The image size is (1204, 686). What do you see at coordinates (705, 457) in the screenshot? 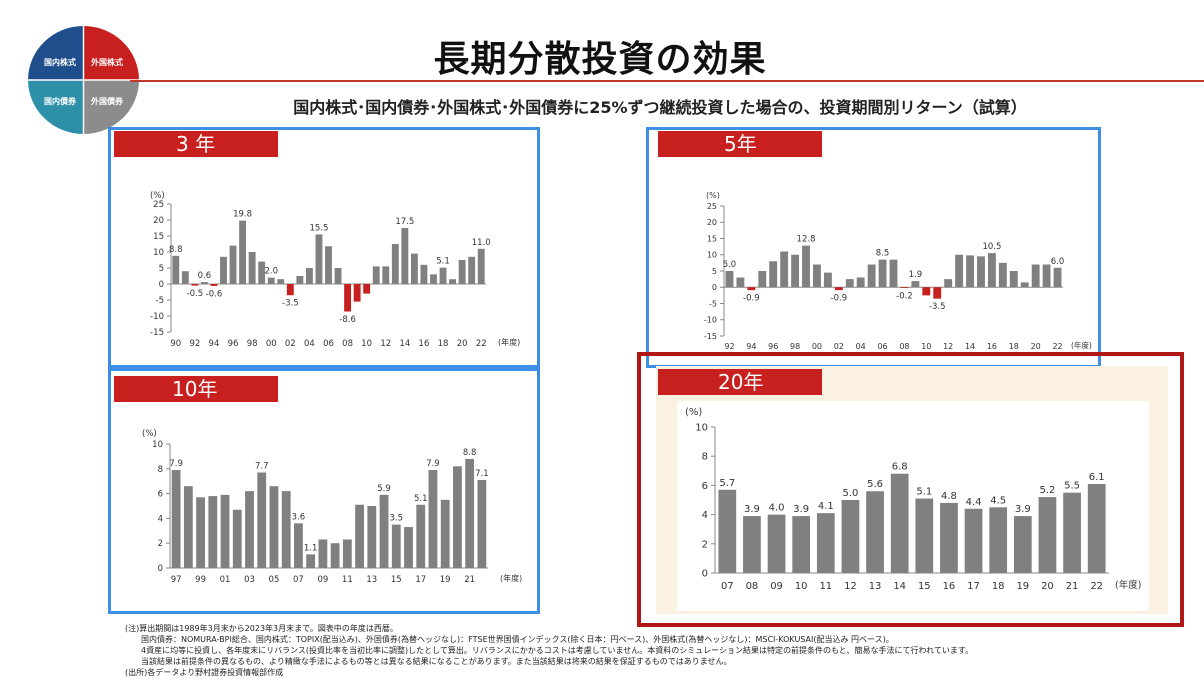
I see `y-tick-label: 8` at bounding box center [705, 457].